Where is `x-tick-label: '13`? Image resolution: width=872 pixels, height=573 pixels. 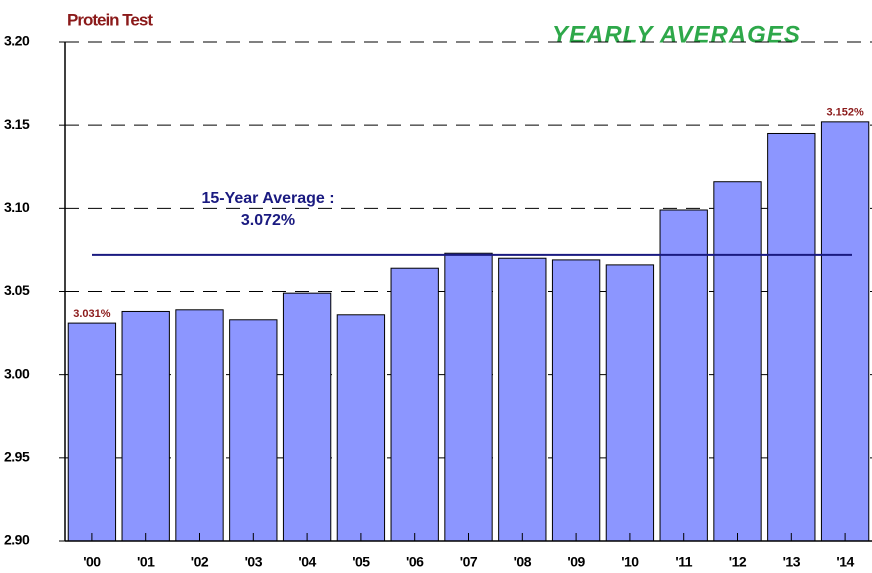 x-tick-label: '13 is located at coordinates (792, 562).